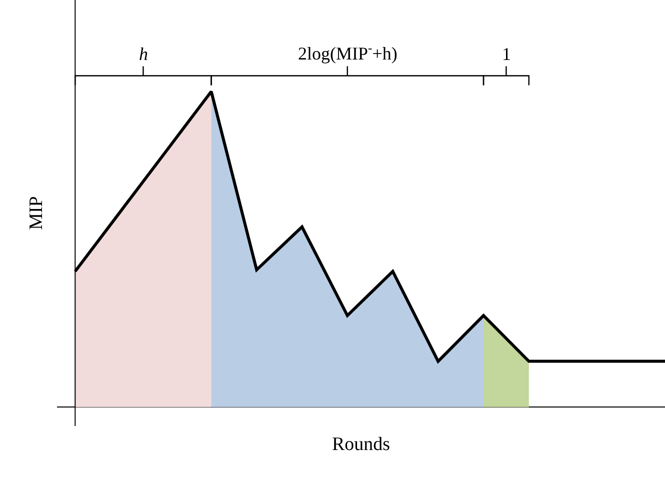 The width and height of the screenshot is (665, 482). What do you see at coordinates (348, 52) in the screenshot?
I see `text: 2log(MIP$^{-}$+h)` at bounding box center [348, 52].